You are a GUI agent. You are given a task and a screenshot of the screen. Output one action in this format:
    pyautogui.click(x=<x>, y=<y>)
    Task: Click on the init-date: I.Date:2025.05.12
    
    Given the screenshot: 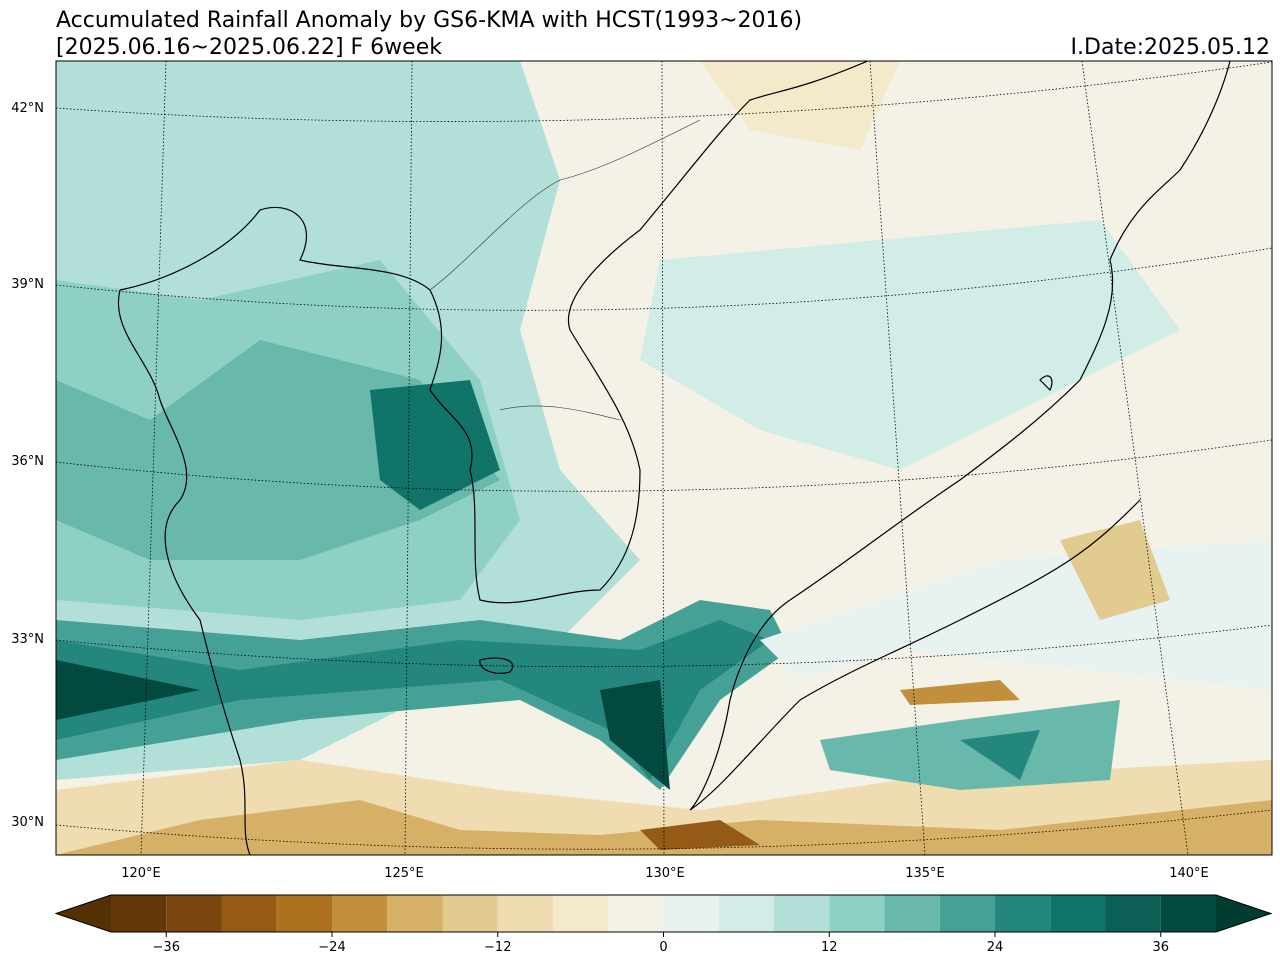 What is the action you would take?
    pyautogui.click(x=1170, y=47)
    